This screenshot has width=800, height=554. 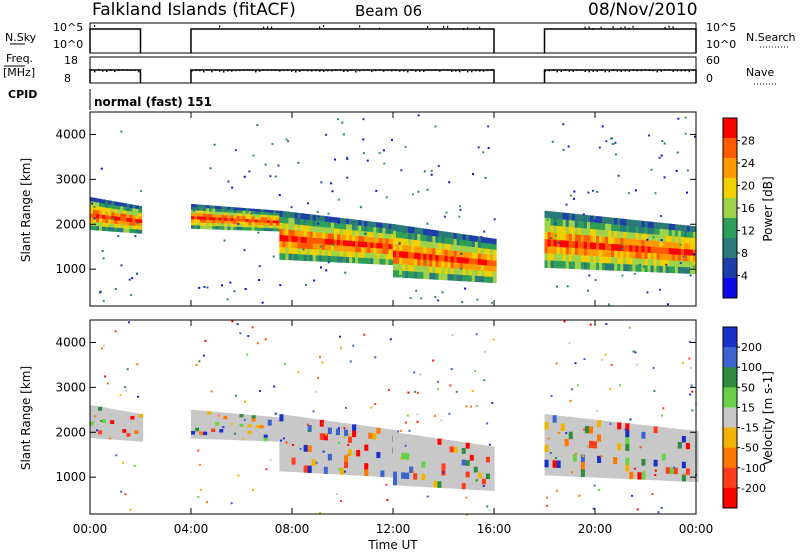 I want to click on velocity-colorbar-label: Velocity [m s-1], so click(x=768, y=418).